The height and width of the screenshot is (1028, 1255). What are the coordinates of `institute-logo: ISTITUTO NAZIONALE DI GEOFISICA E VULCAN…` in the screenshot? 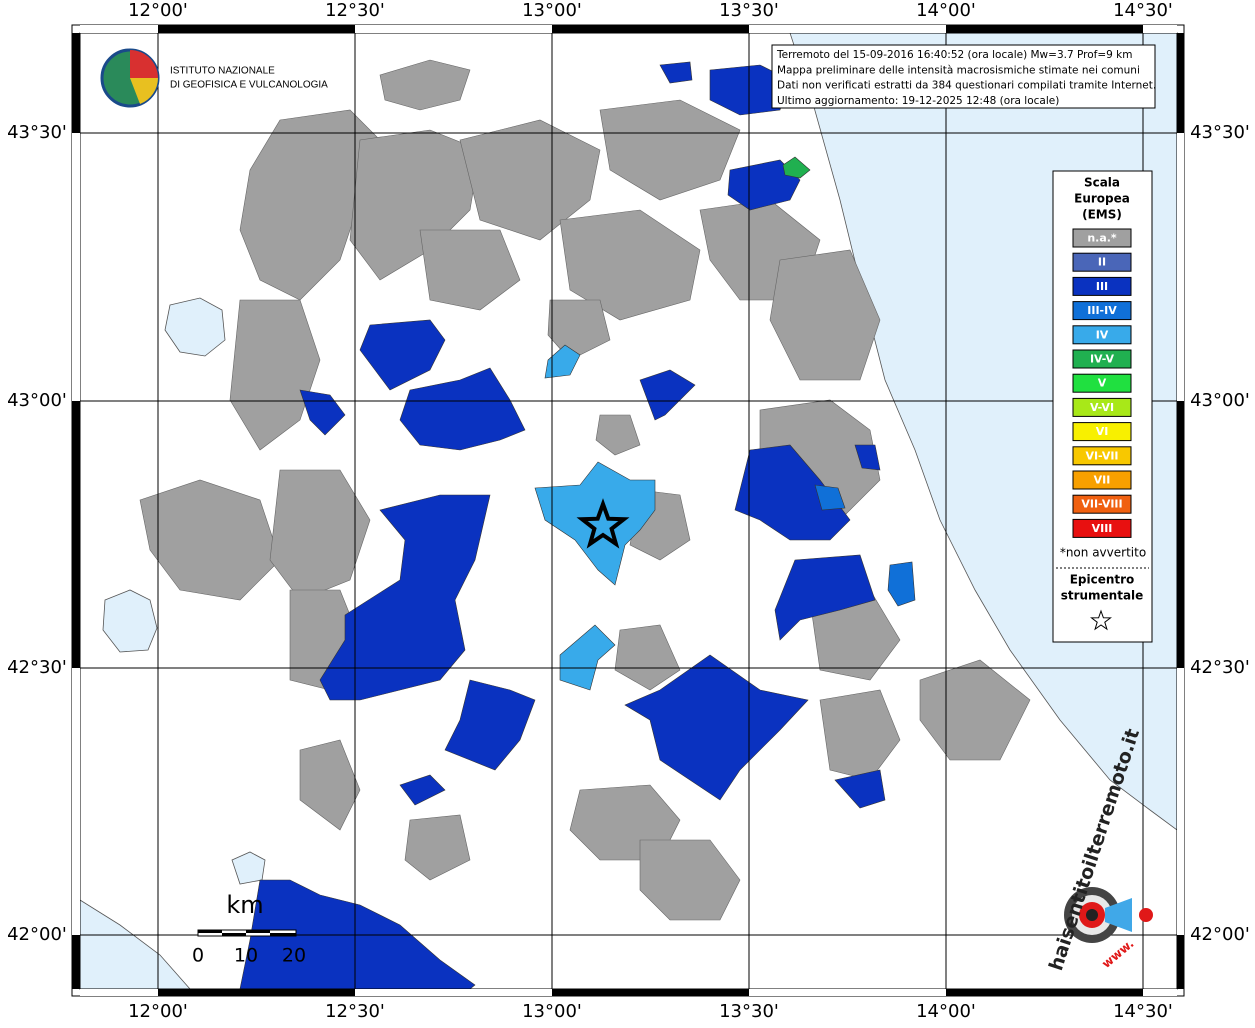 It's located at (214, 78).